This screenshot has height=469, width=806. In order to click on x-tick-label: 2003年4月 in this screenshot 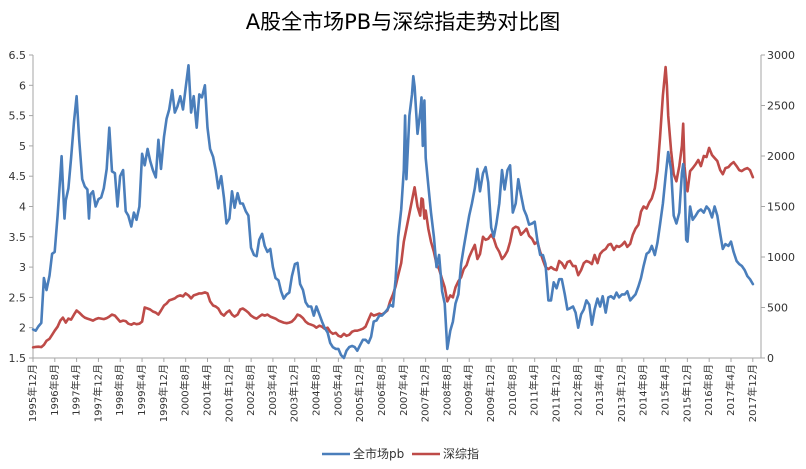, I will do `click(272, 390)`.